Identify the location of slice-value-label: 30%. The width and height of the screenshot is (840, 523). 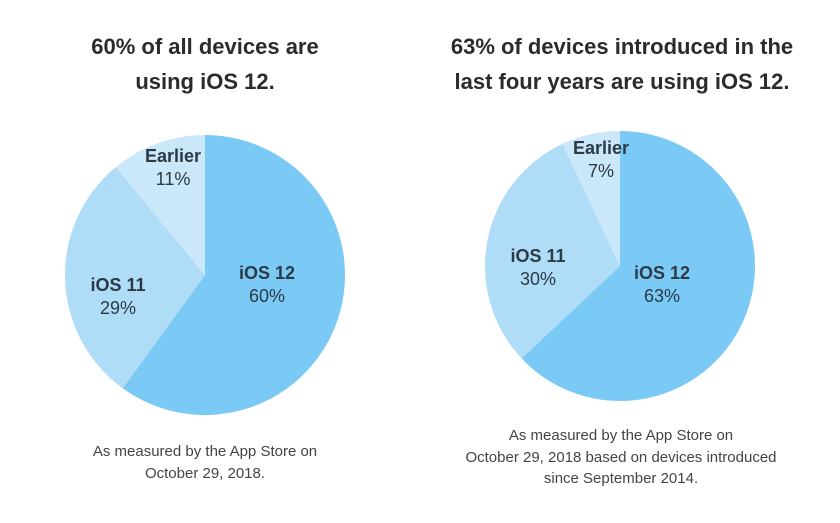
(538, 279).